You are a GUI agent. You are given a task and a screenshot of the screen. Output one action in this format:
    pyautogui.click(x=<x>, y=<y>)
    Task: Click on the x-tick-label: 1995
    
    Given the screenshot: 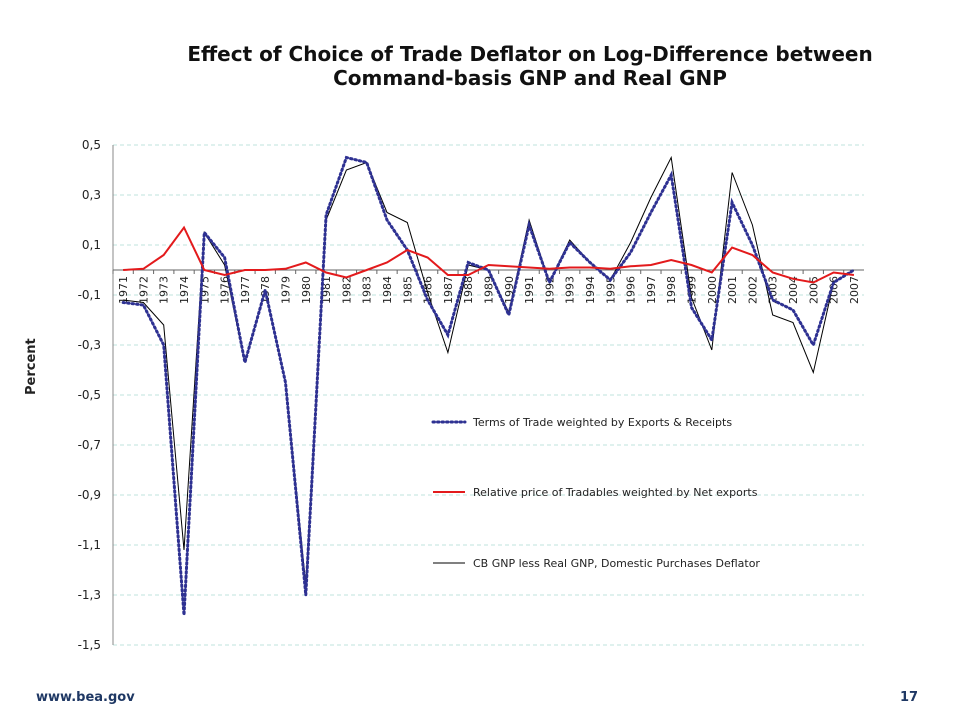 What is the action you would take?
    pyautogui.click(x=610, y=290)
    